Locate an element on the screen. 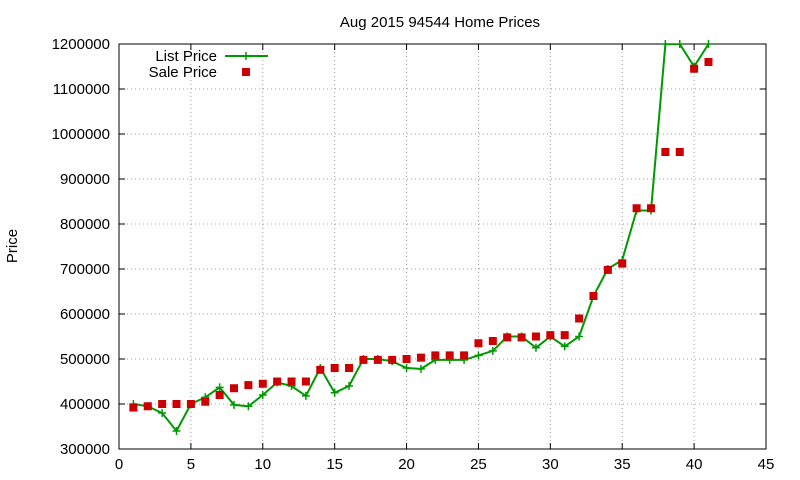 The image size is (800, 480). x-tick-label: 40 is located at coordinates (694, 464).